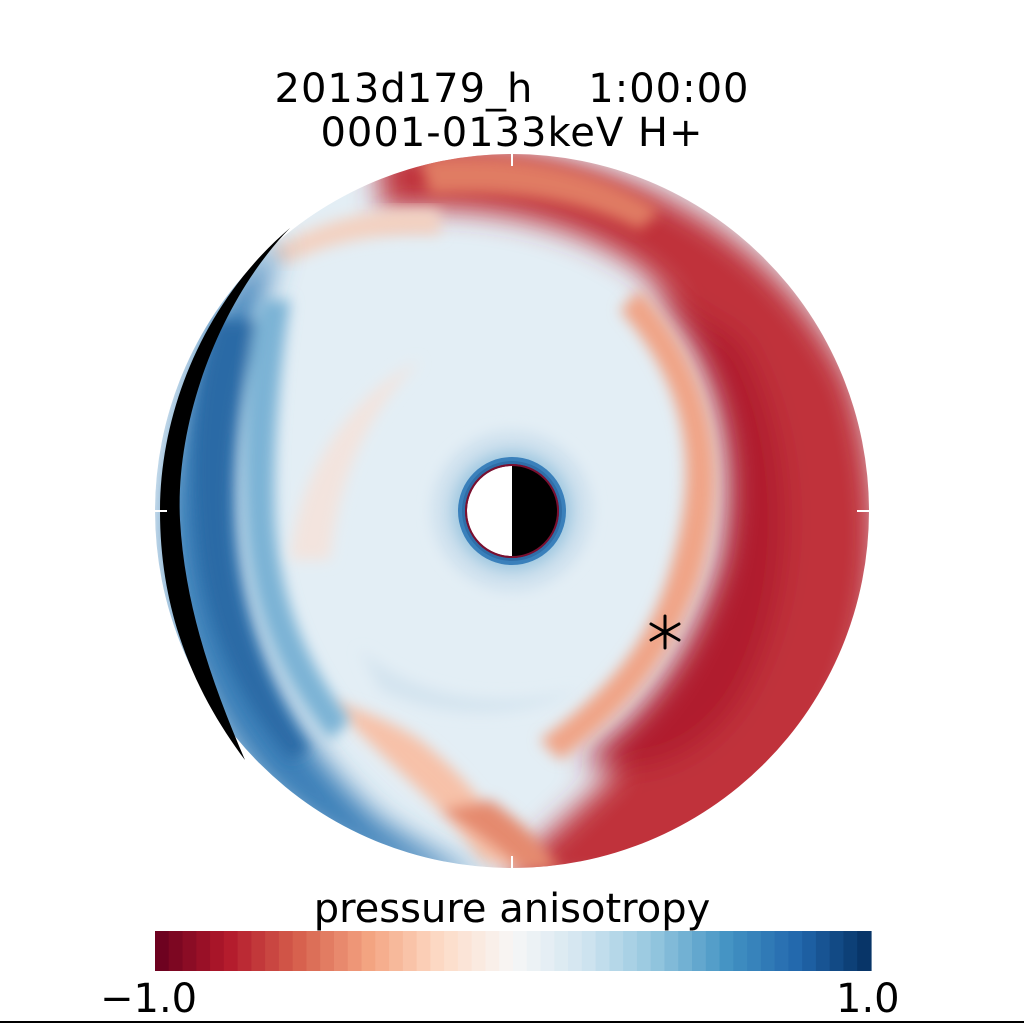 This screenshot has width=1024, height=1024. I want to click on colorbar-max-label: 1.0, so click(868, 999).